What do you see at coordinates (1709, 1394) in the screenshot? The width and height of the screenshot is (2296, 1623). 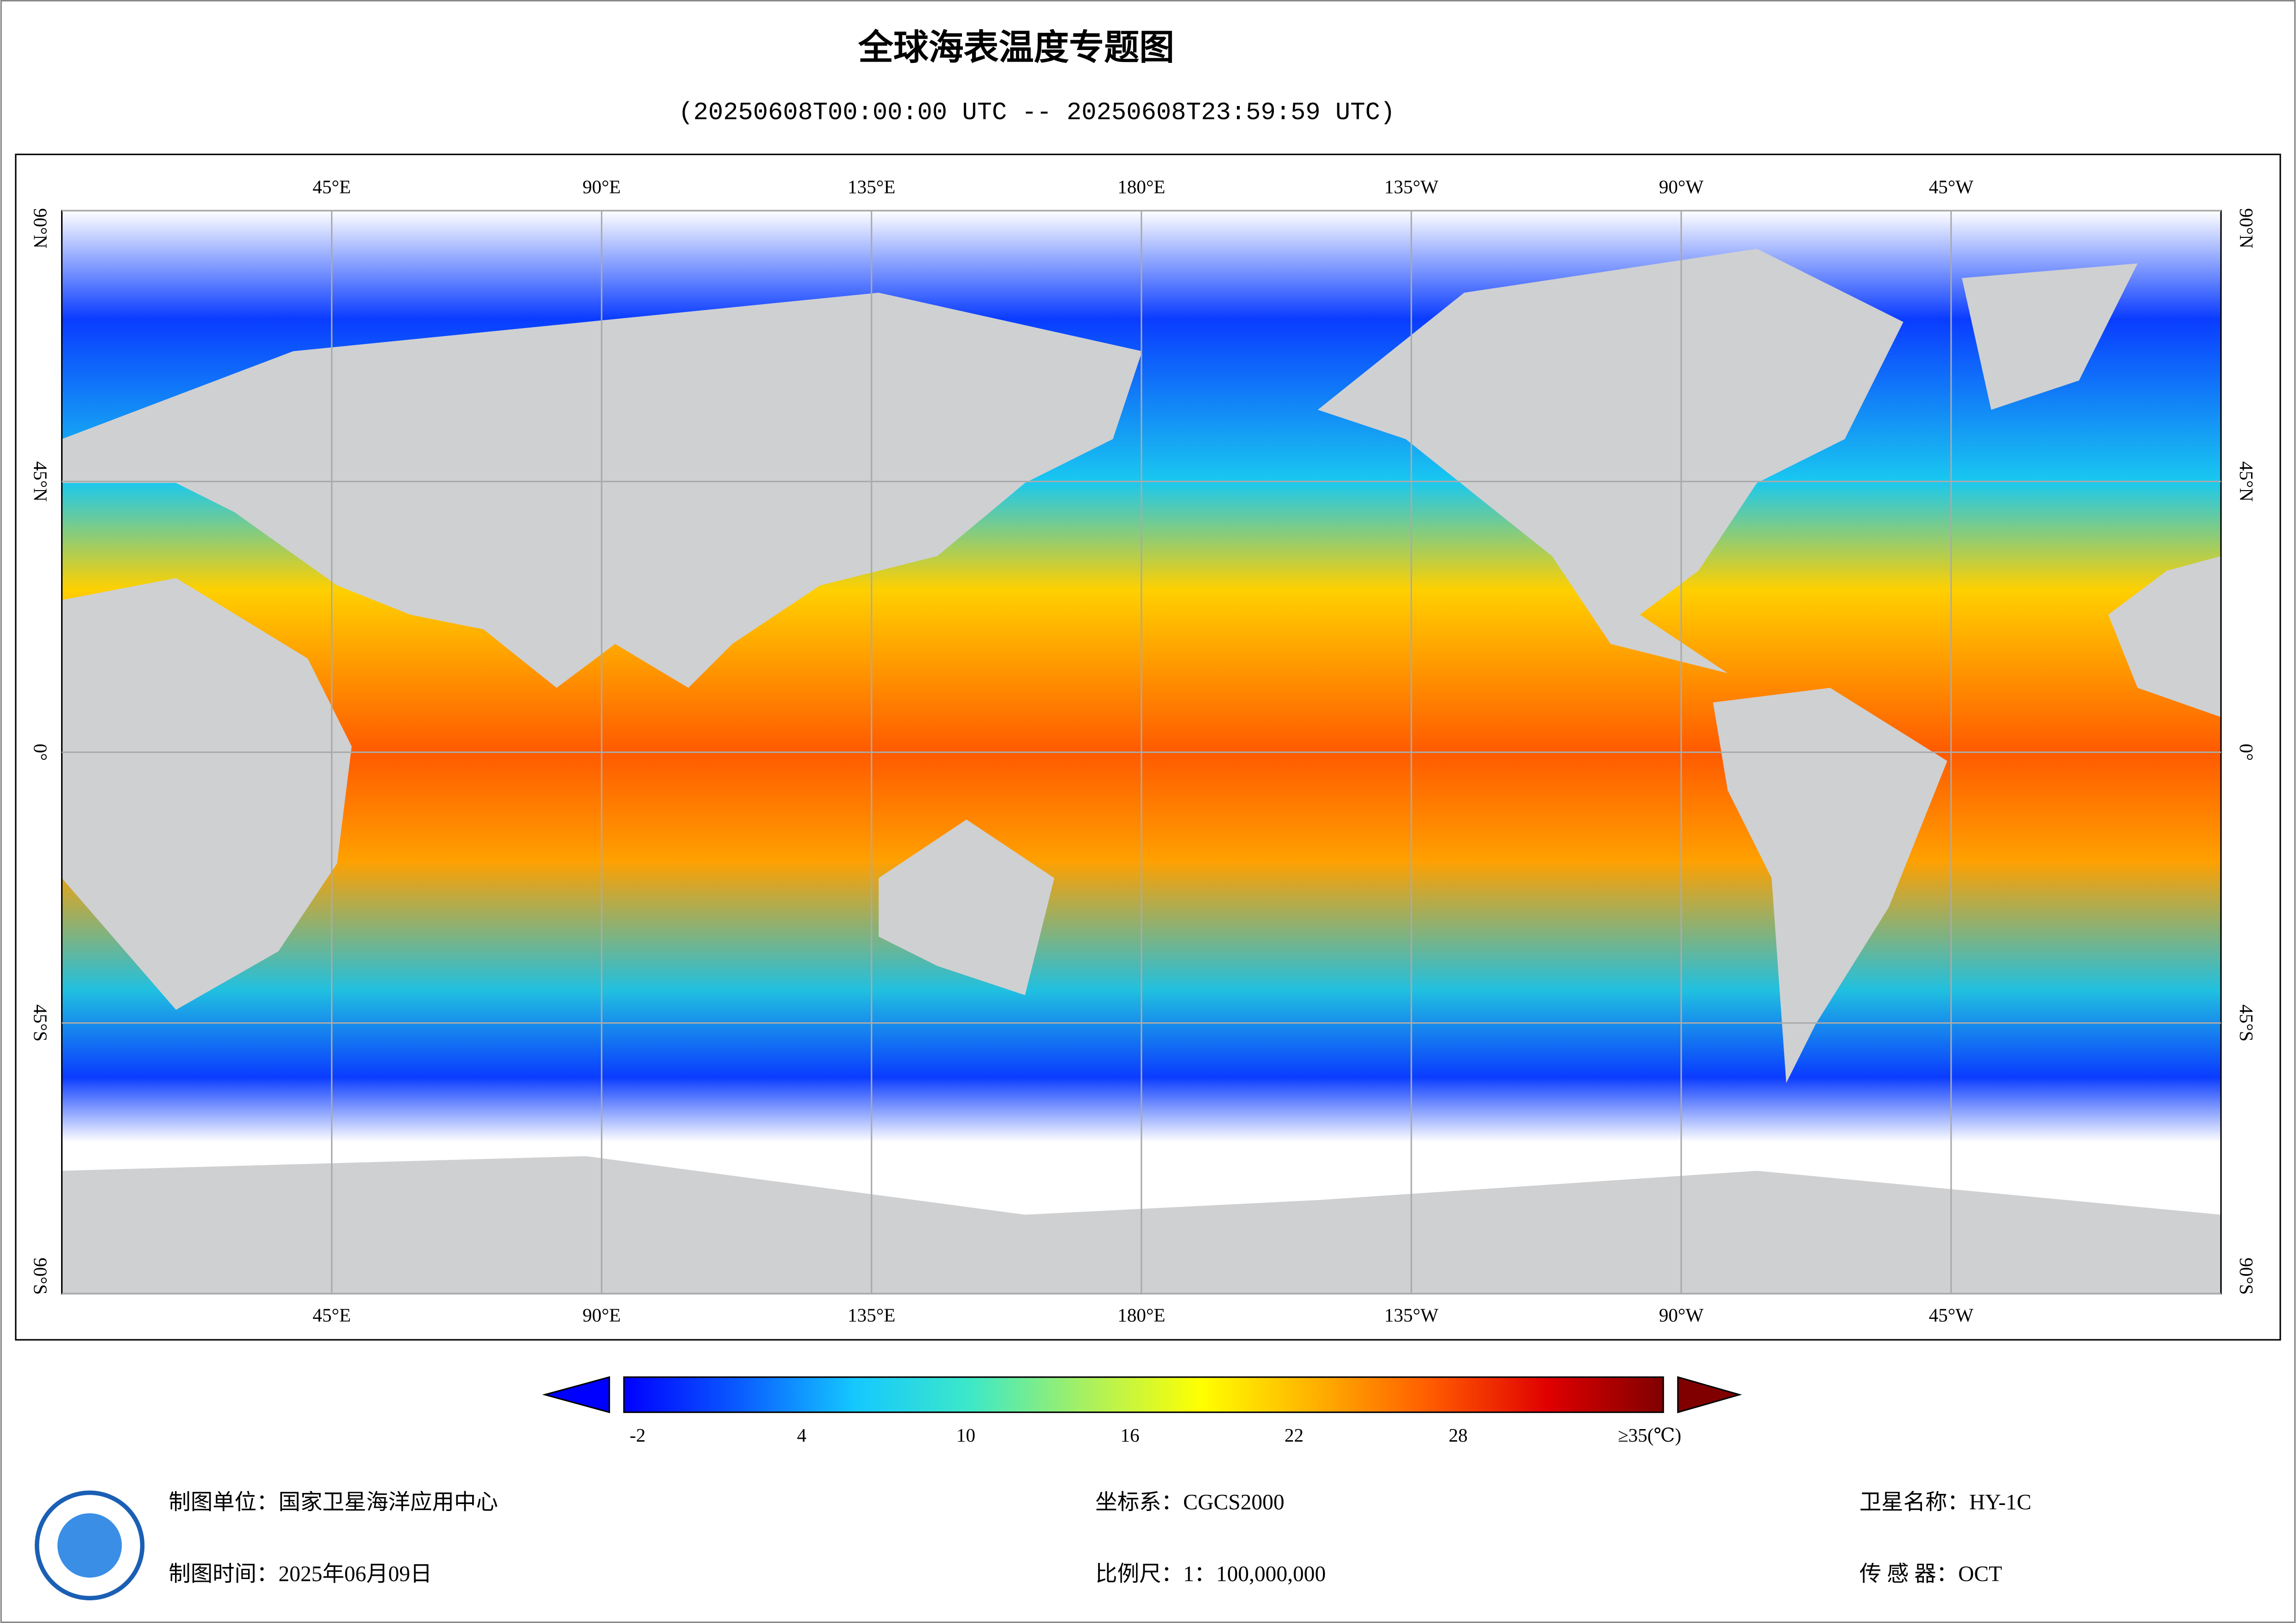 I see `colorbar-over` at bounding box center [1709, 1394].